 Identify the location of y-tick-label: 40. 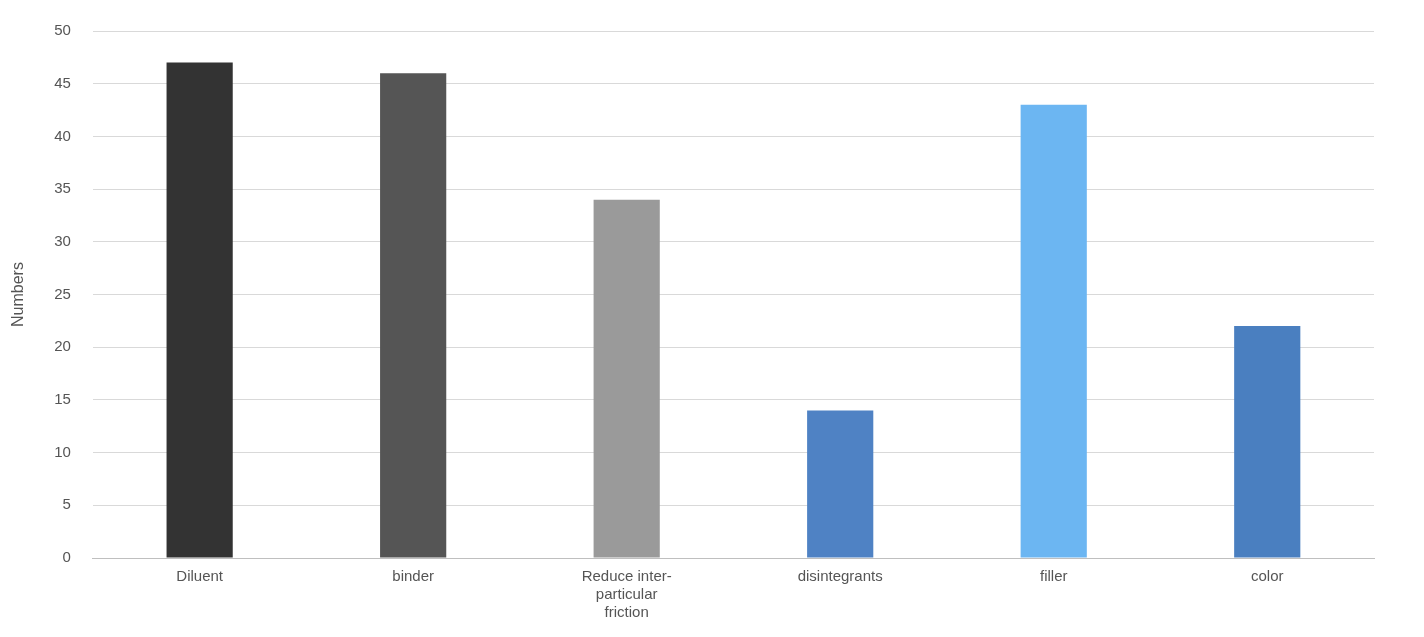
(62, 135).